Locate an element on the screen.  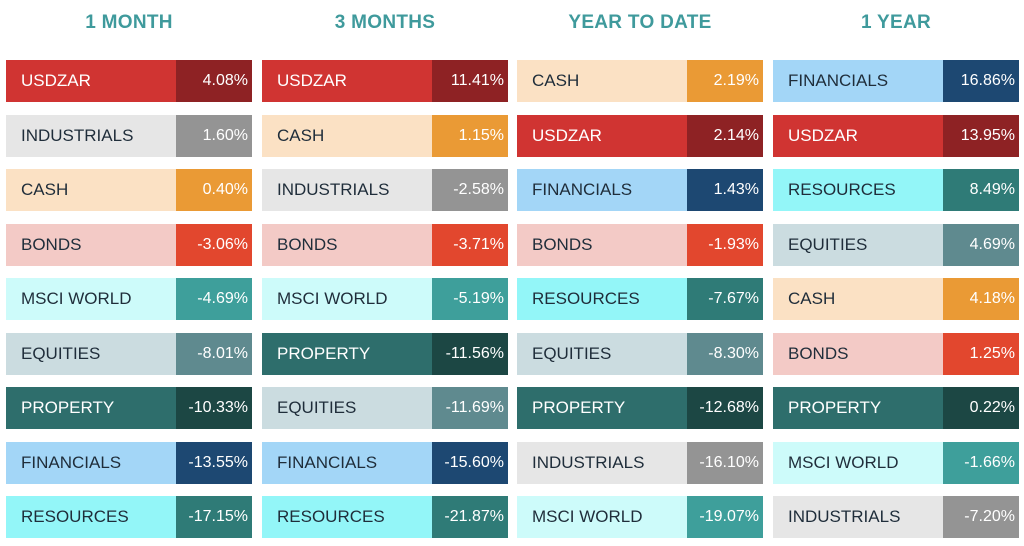
return-value: -1.66% is located at coordinates (981, 462).